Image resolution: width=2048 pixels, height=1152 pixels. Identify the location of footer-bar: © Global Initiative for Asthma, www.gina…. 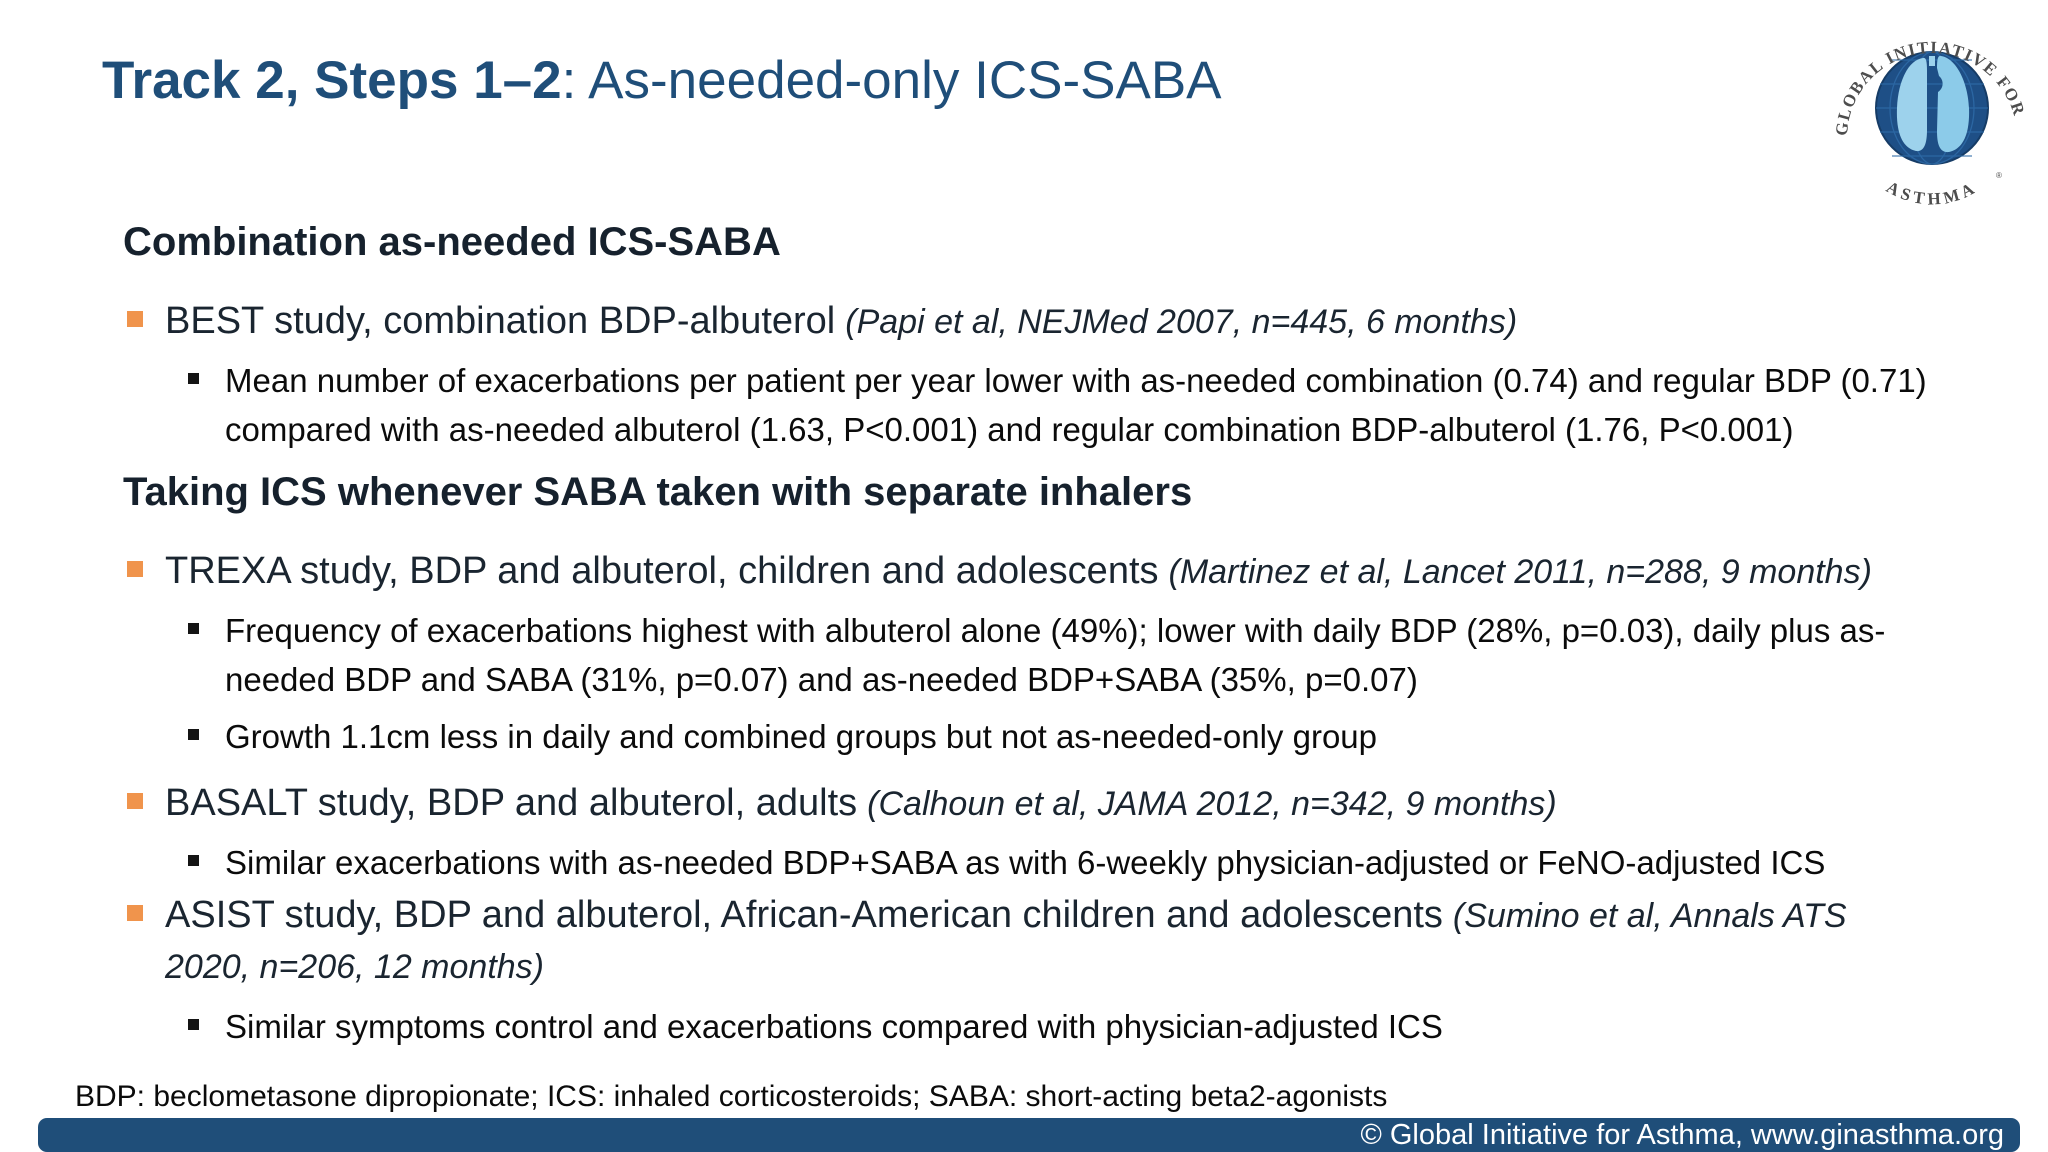
(1029, 1135).